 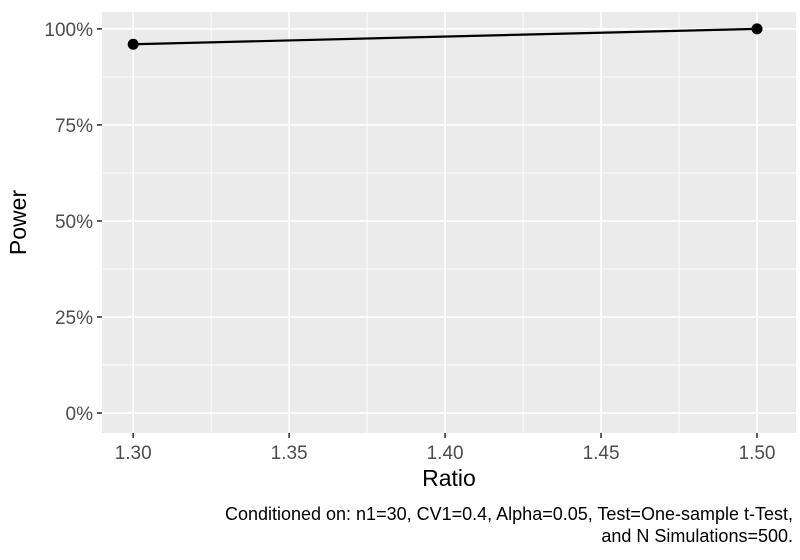 What do you see at coordinates (74, 318) in the screenshot?
I see `y-tick-label: 25%` at bounding box center [74, 318].